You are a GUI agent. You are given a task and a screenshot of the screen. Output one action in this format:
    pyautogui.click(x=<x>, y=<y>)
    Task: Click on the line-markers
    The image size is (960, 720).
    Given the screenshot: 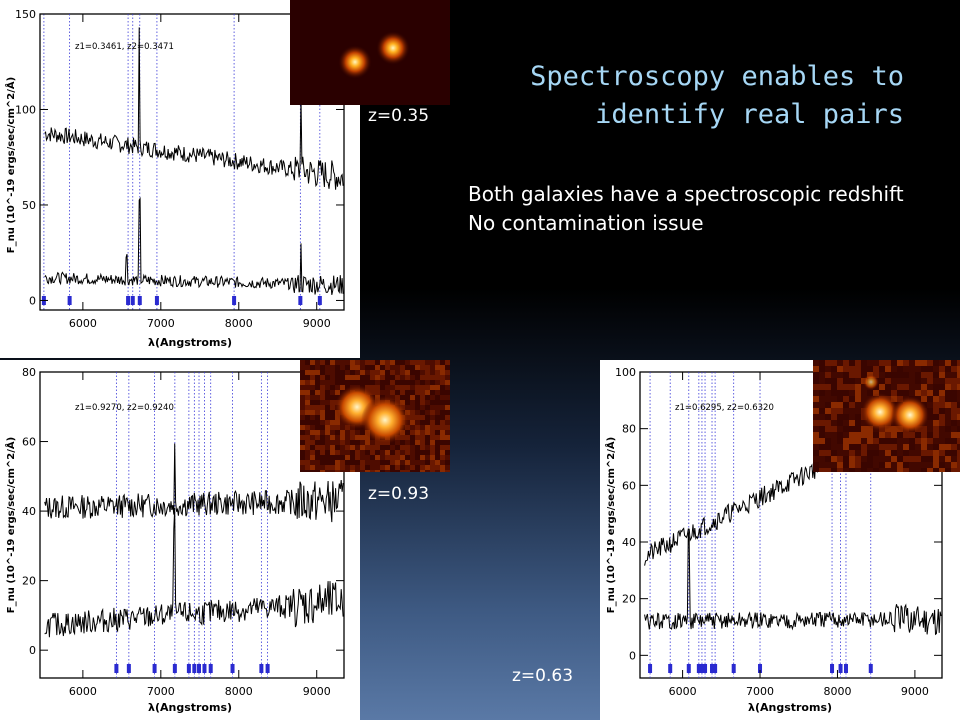 What is the action you would take?
    pyautogui.click(x=192, y=525)
    